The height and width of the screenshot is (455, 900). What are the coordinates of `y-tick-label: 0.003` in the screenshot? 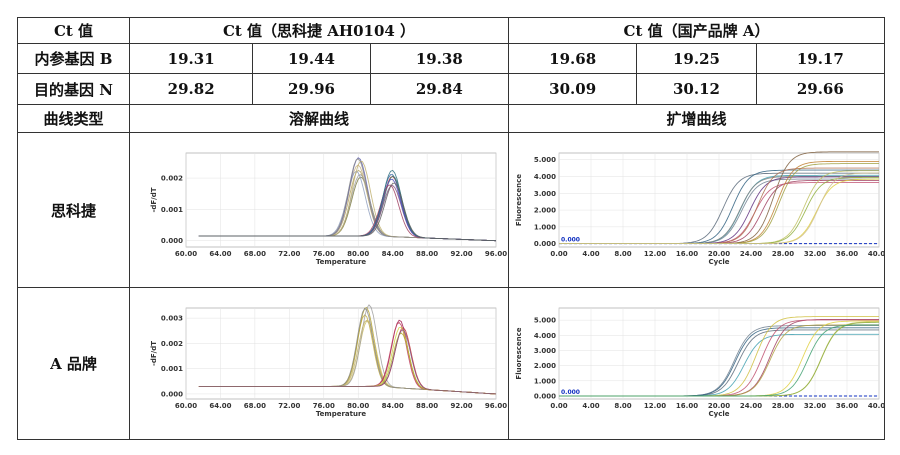 It's located at (172, 319).